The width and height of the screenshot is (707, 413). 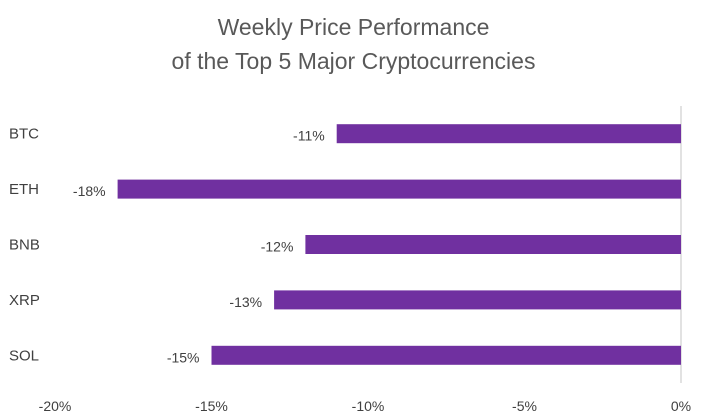 What do you see at coordinates (399, 189) in the screenshot?
I see `bar-eth` at bounding box center [399, 189].